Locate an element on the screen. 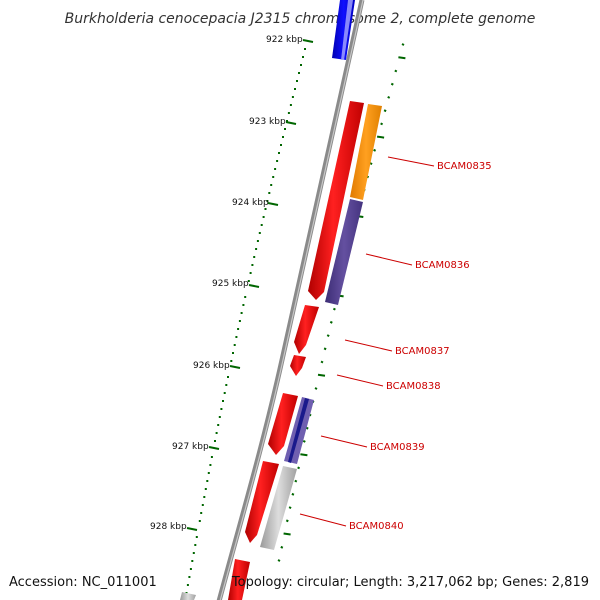 This screenshot has height=600, width=600. gene-leaders is located at coordinates (367, 341).